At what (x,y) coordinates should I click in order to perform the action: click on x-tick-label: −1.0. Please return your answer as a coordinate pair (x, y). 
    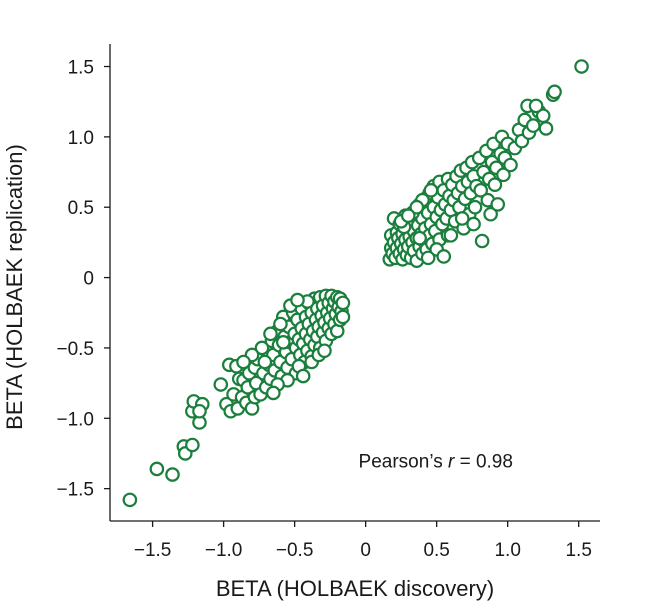
    Looking at the image, I should click on (224, 550).